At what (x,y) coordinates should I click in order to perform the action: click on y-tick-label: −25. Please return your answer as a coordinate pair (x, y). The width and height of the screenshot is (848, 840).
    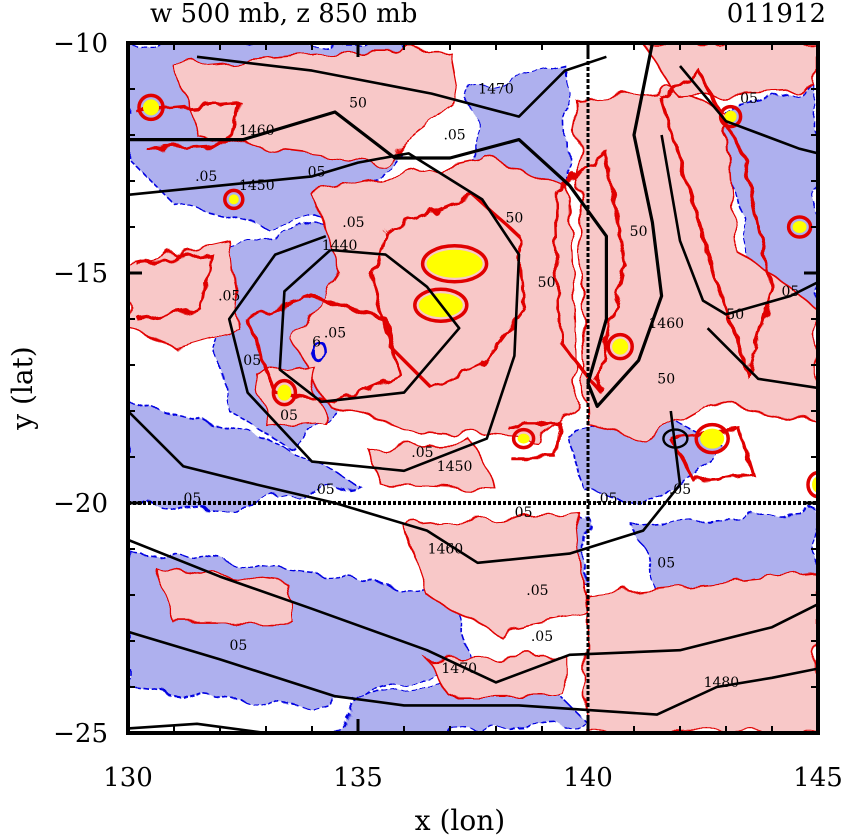
    Looking at the image, I should click on (80, 734).